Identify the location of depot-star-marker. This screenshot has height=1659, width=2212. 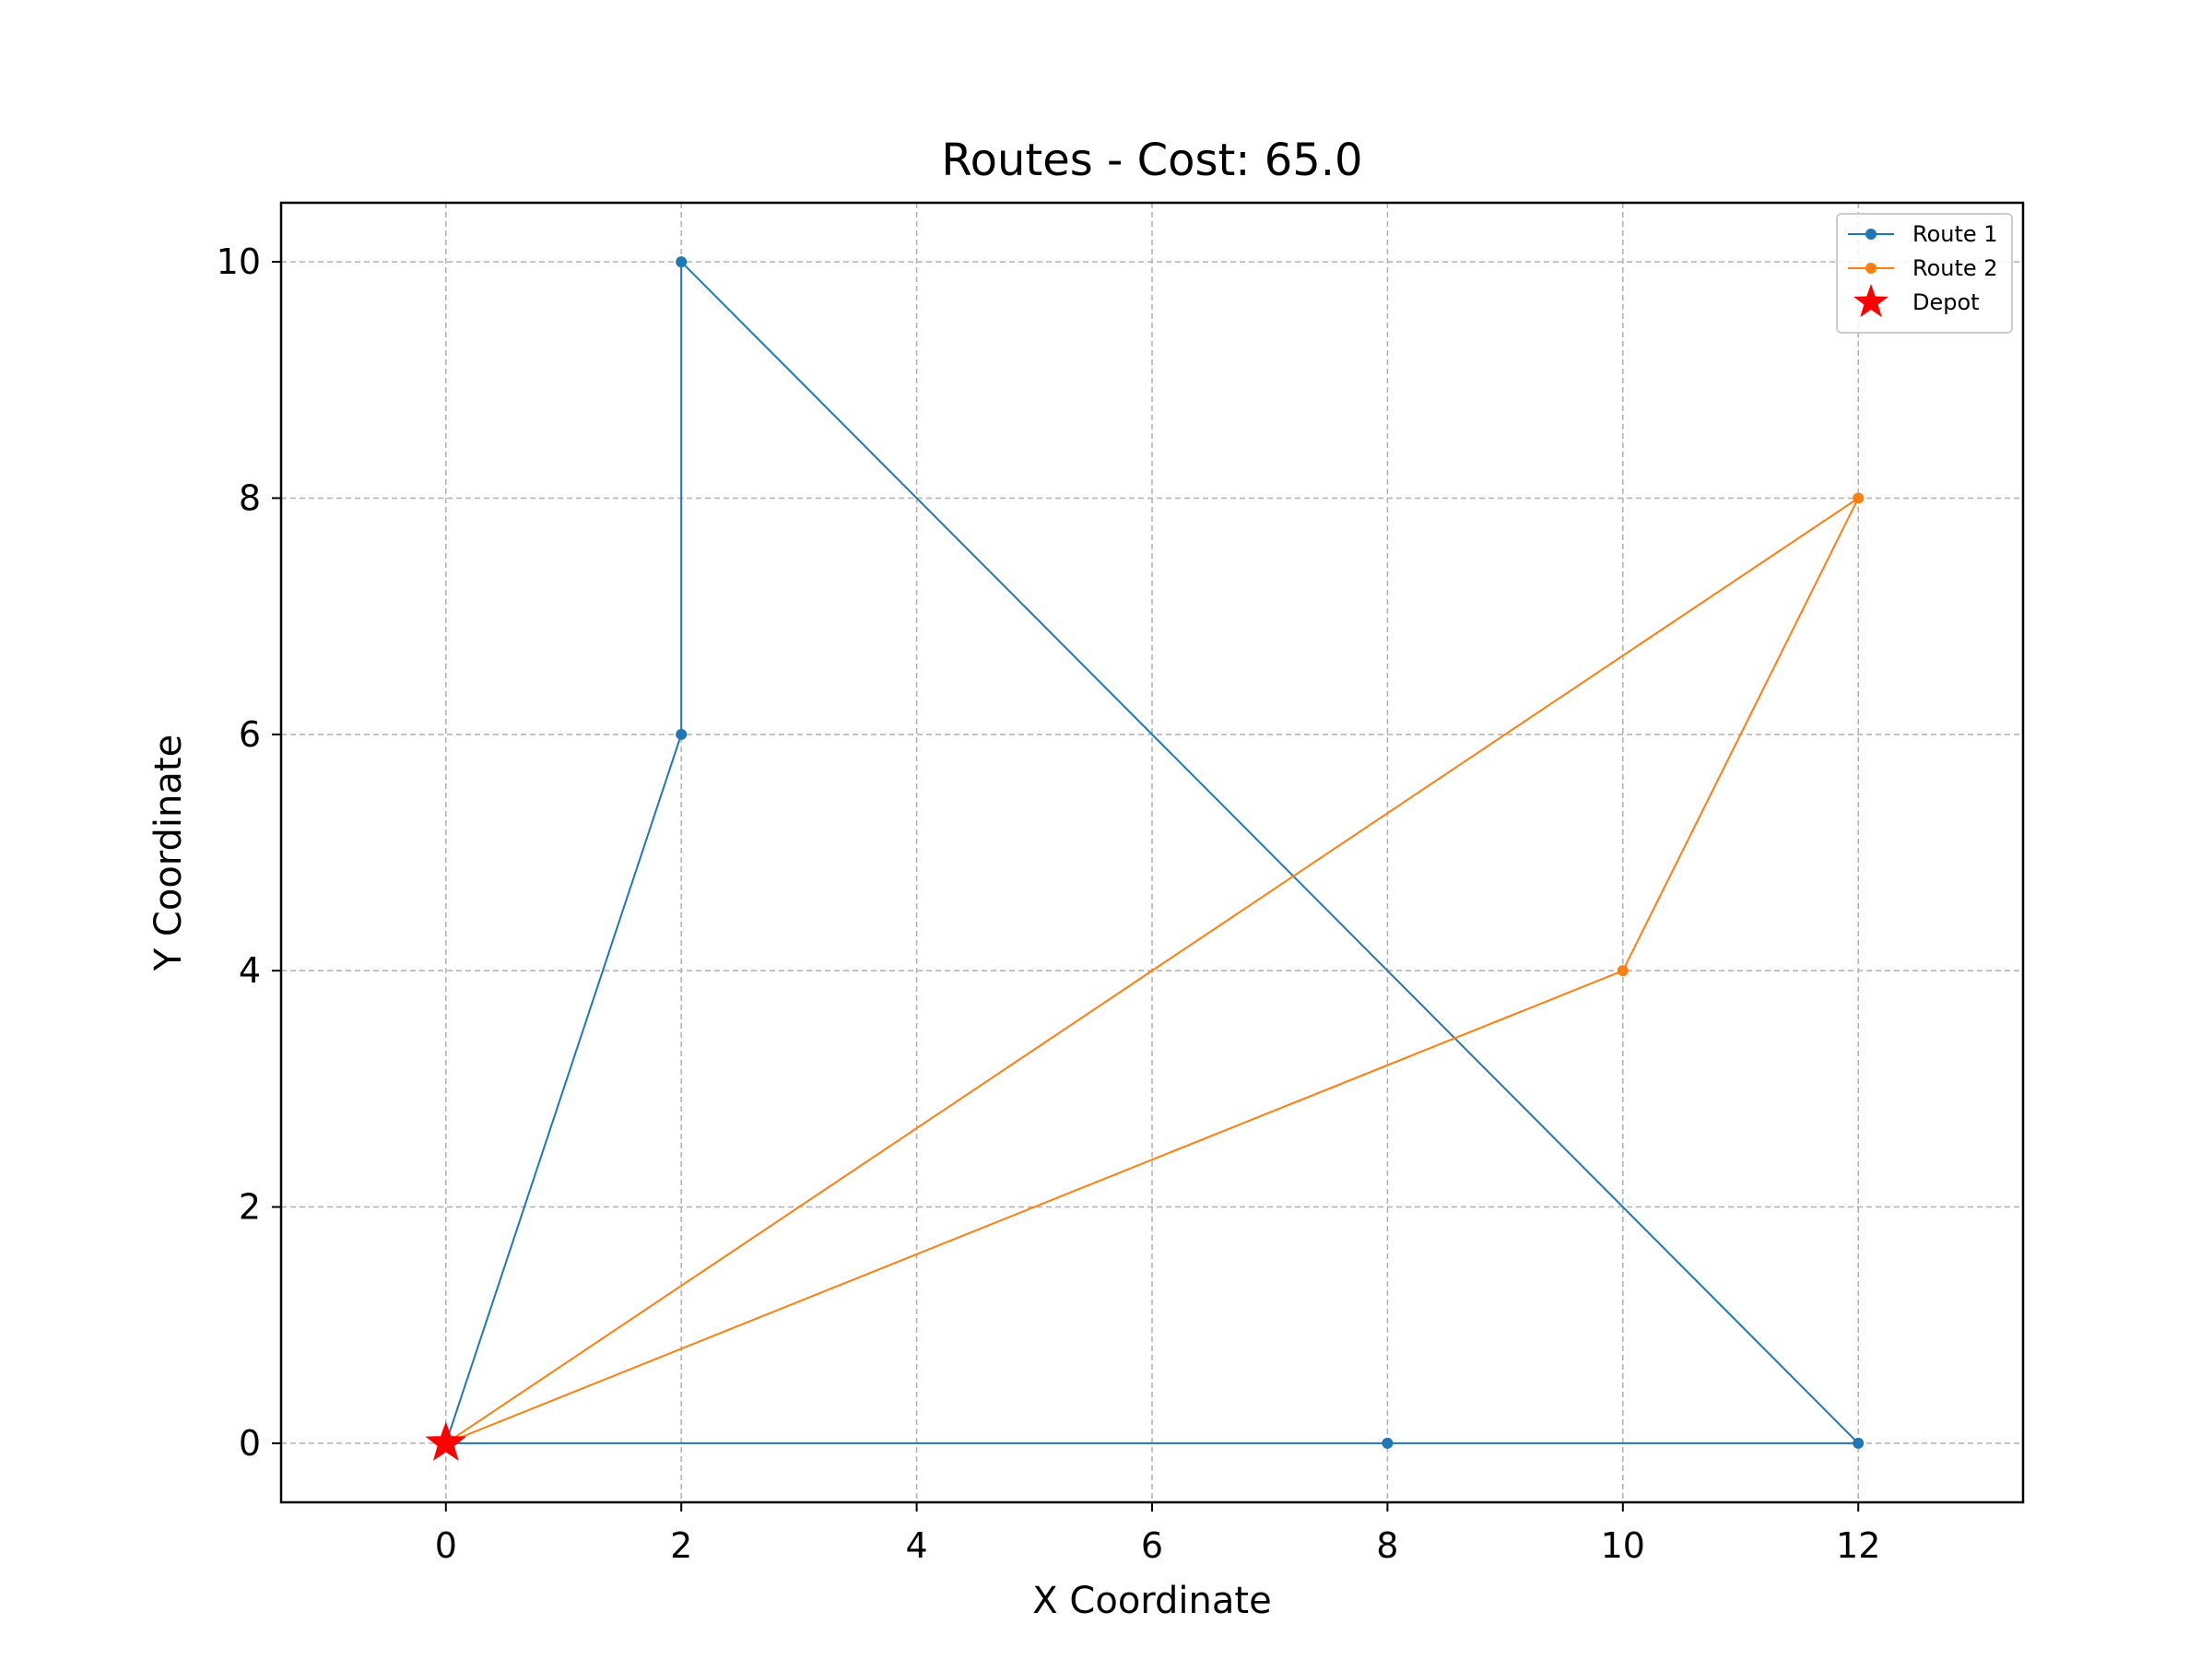
(446, 1441).